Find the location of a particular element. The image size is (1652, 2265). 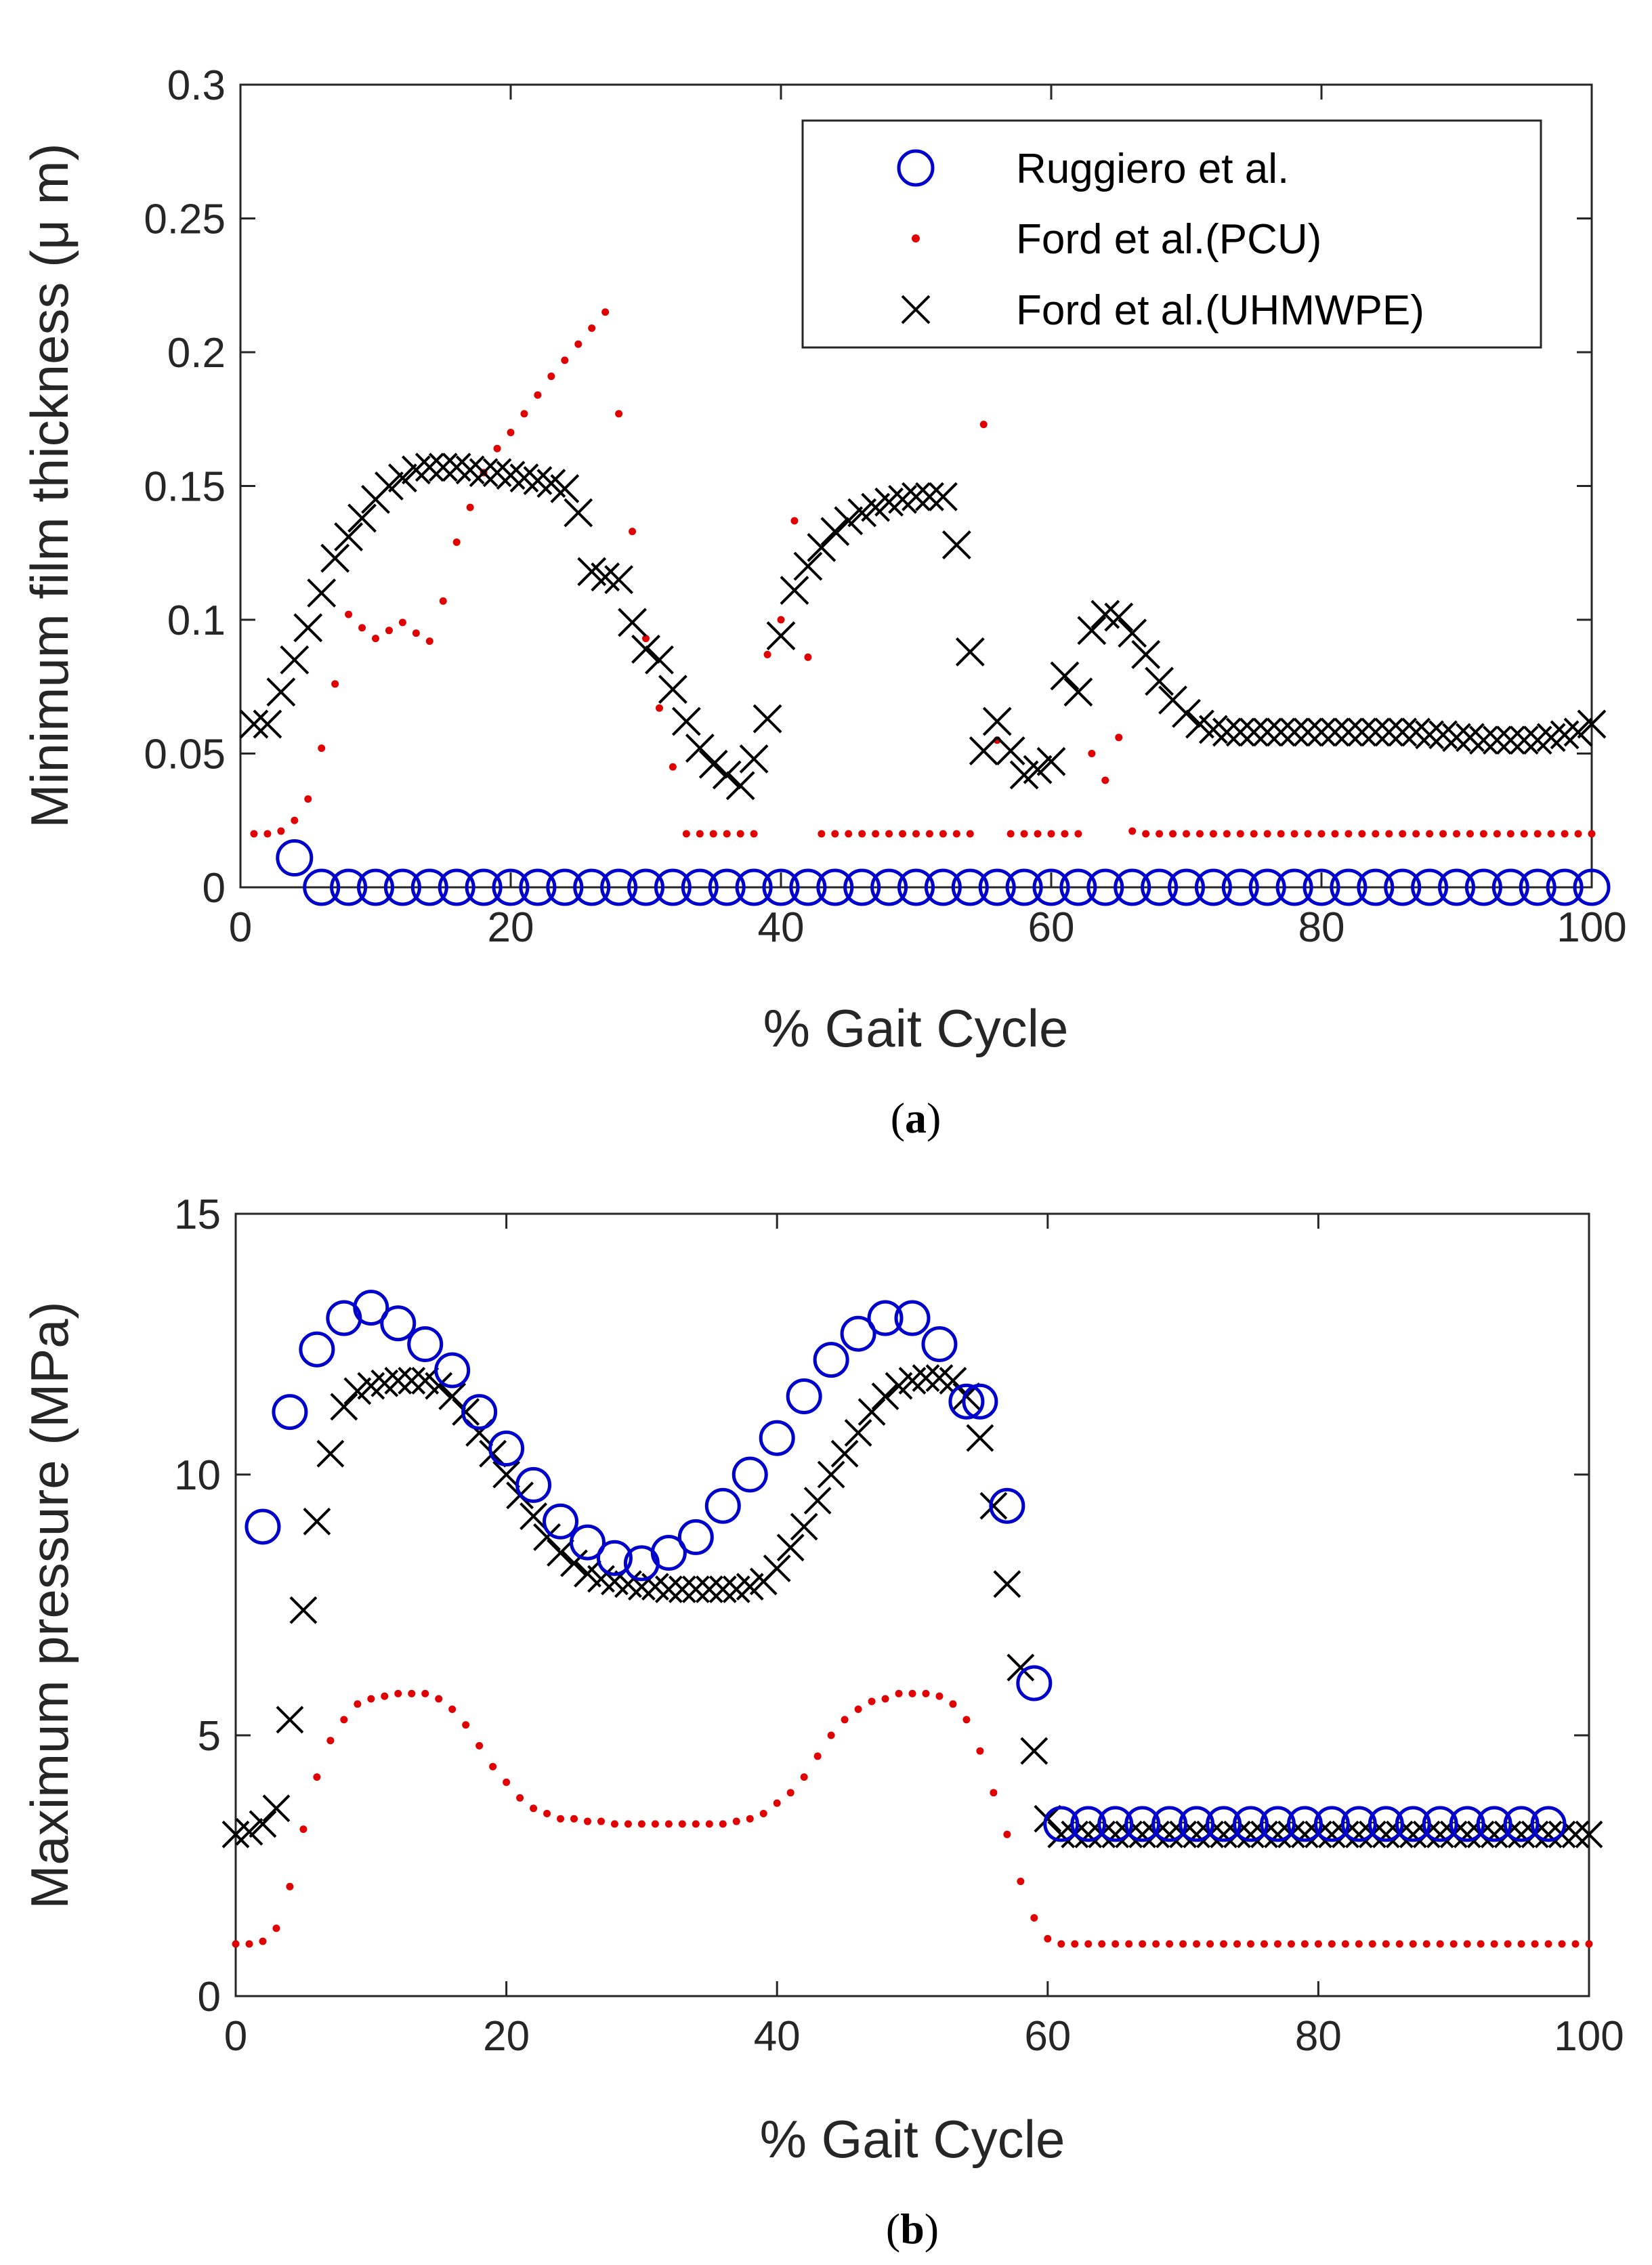

chart-b-ylabel: Maximum pressure (MPa) is located at coordinates (50, 1605).